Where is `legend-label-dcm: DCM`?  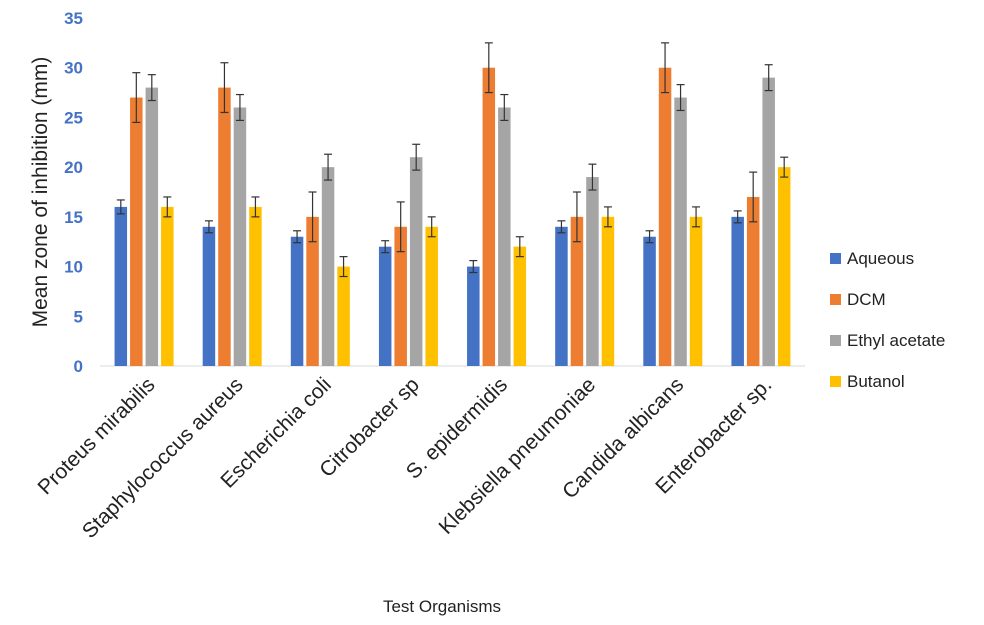
legend-label-dcm: DCM is located at coordinates (866, 299).